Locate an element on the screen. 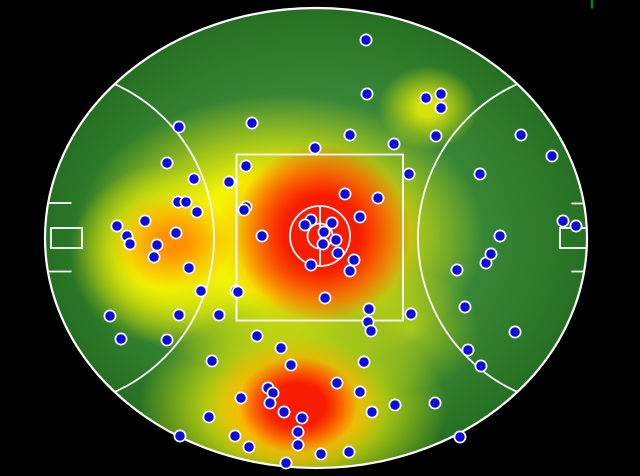 This screenshot has width=640, height=476. heat-blob-yellow-top is located at coordinates (428, 108).